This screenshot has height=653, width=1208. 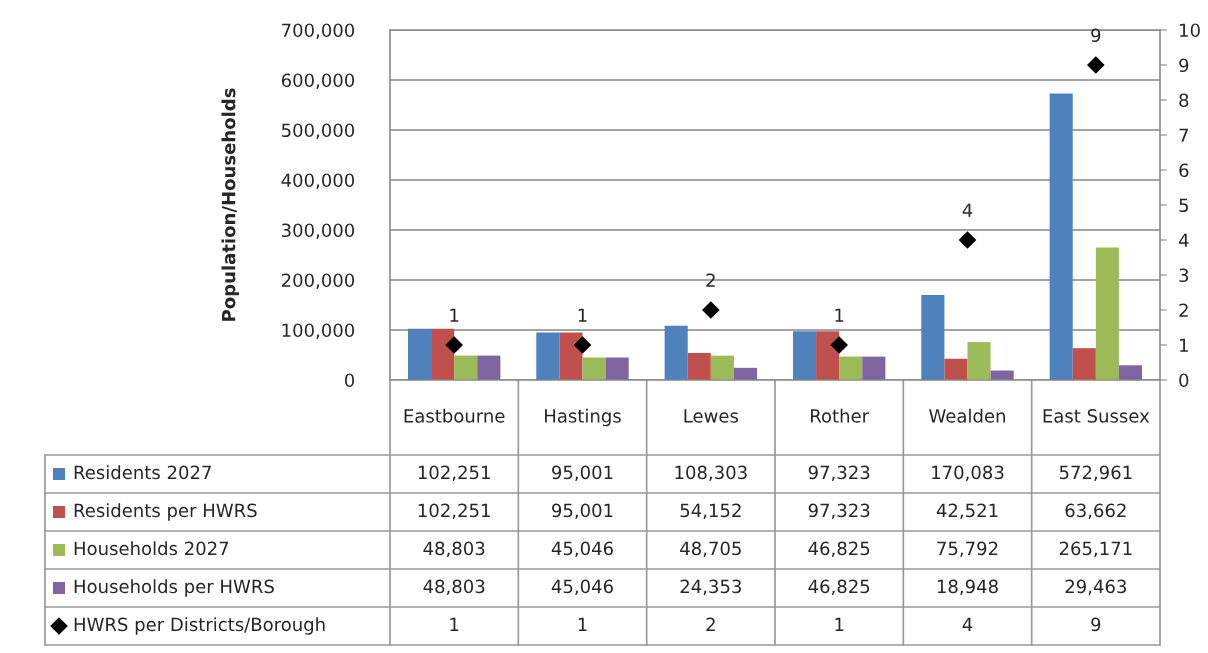 I want to click on x-tick-label: Rother, so click(x=840, y=415).